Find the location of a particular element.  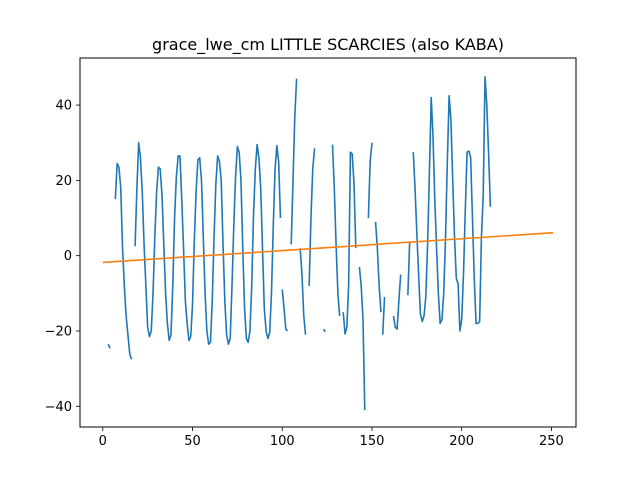

x-tick-label: 50 is located at coordinates (192, 441).